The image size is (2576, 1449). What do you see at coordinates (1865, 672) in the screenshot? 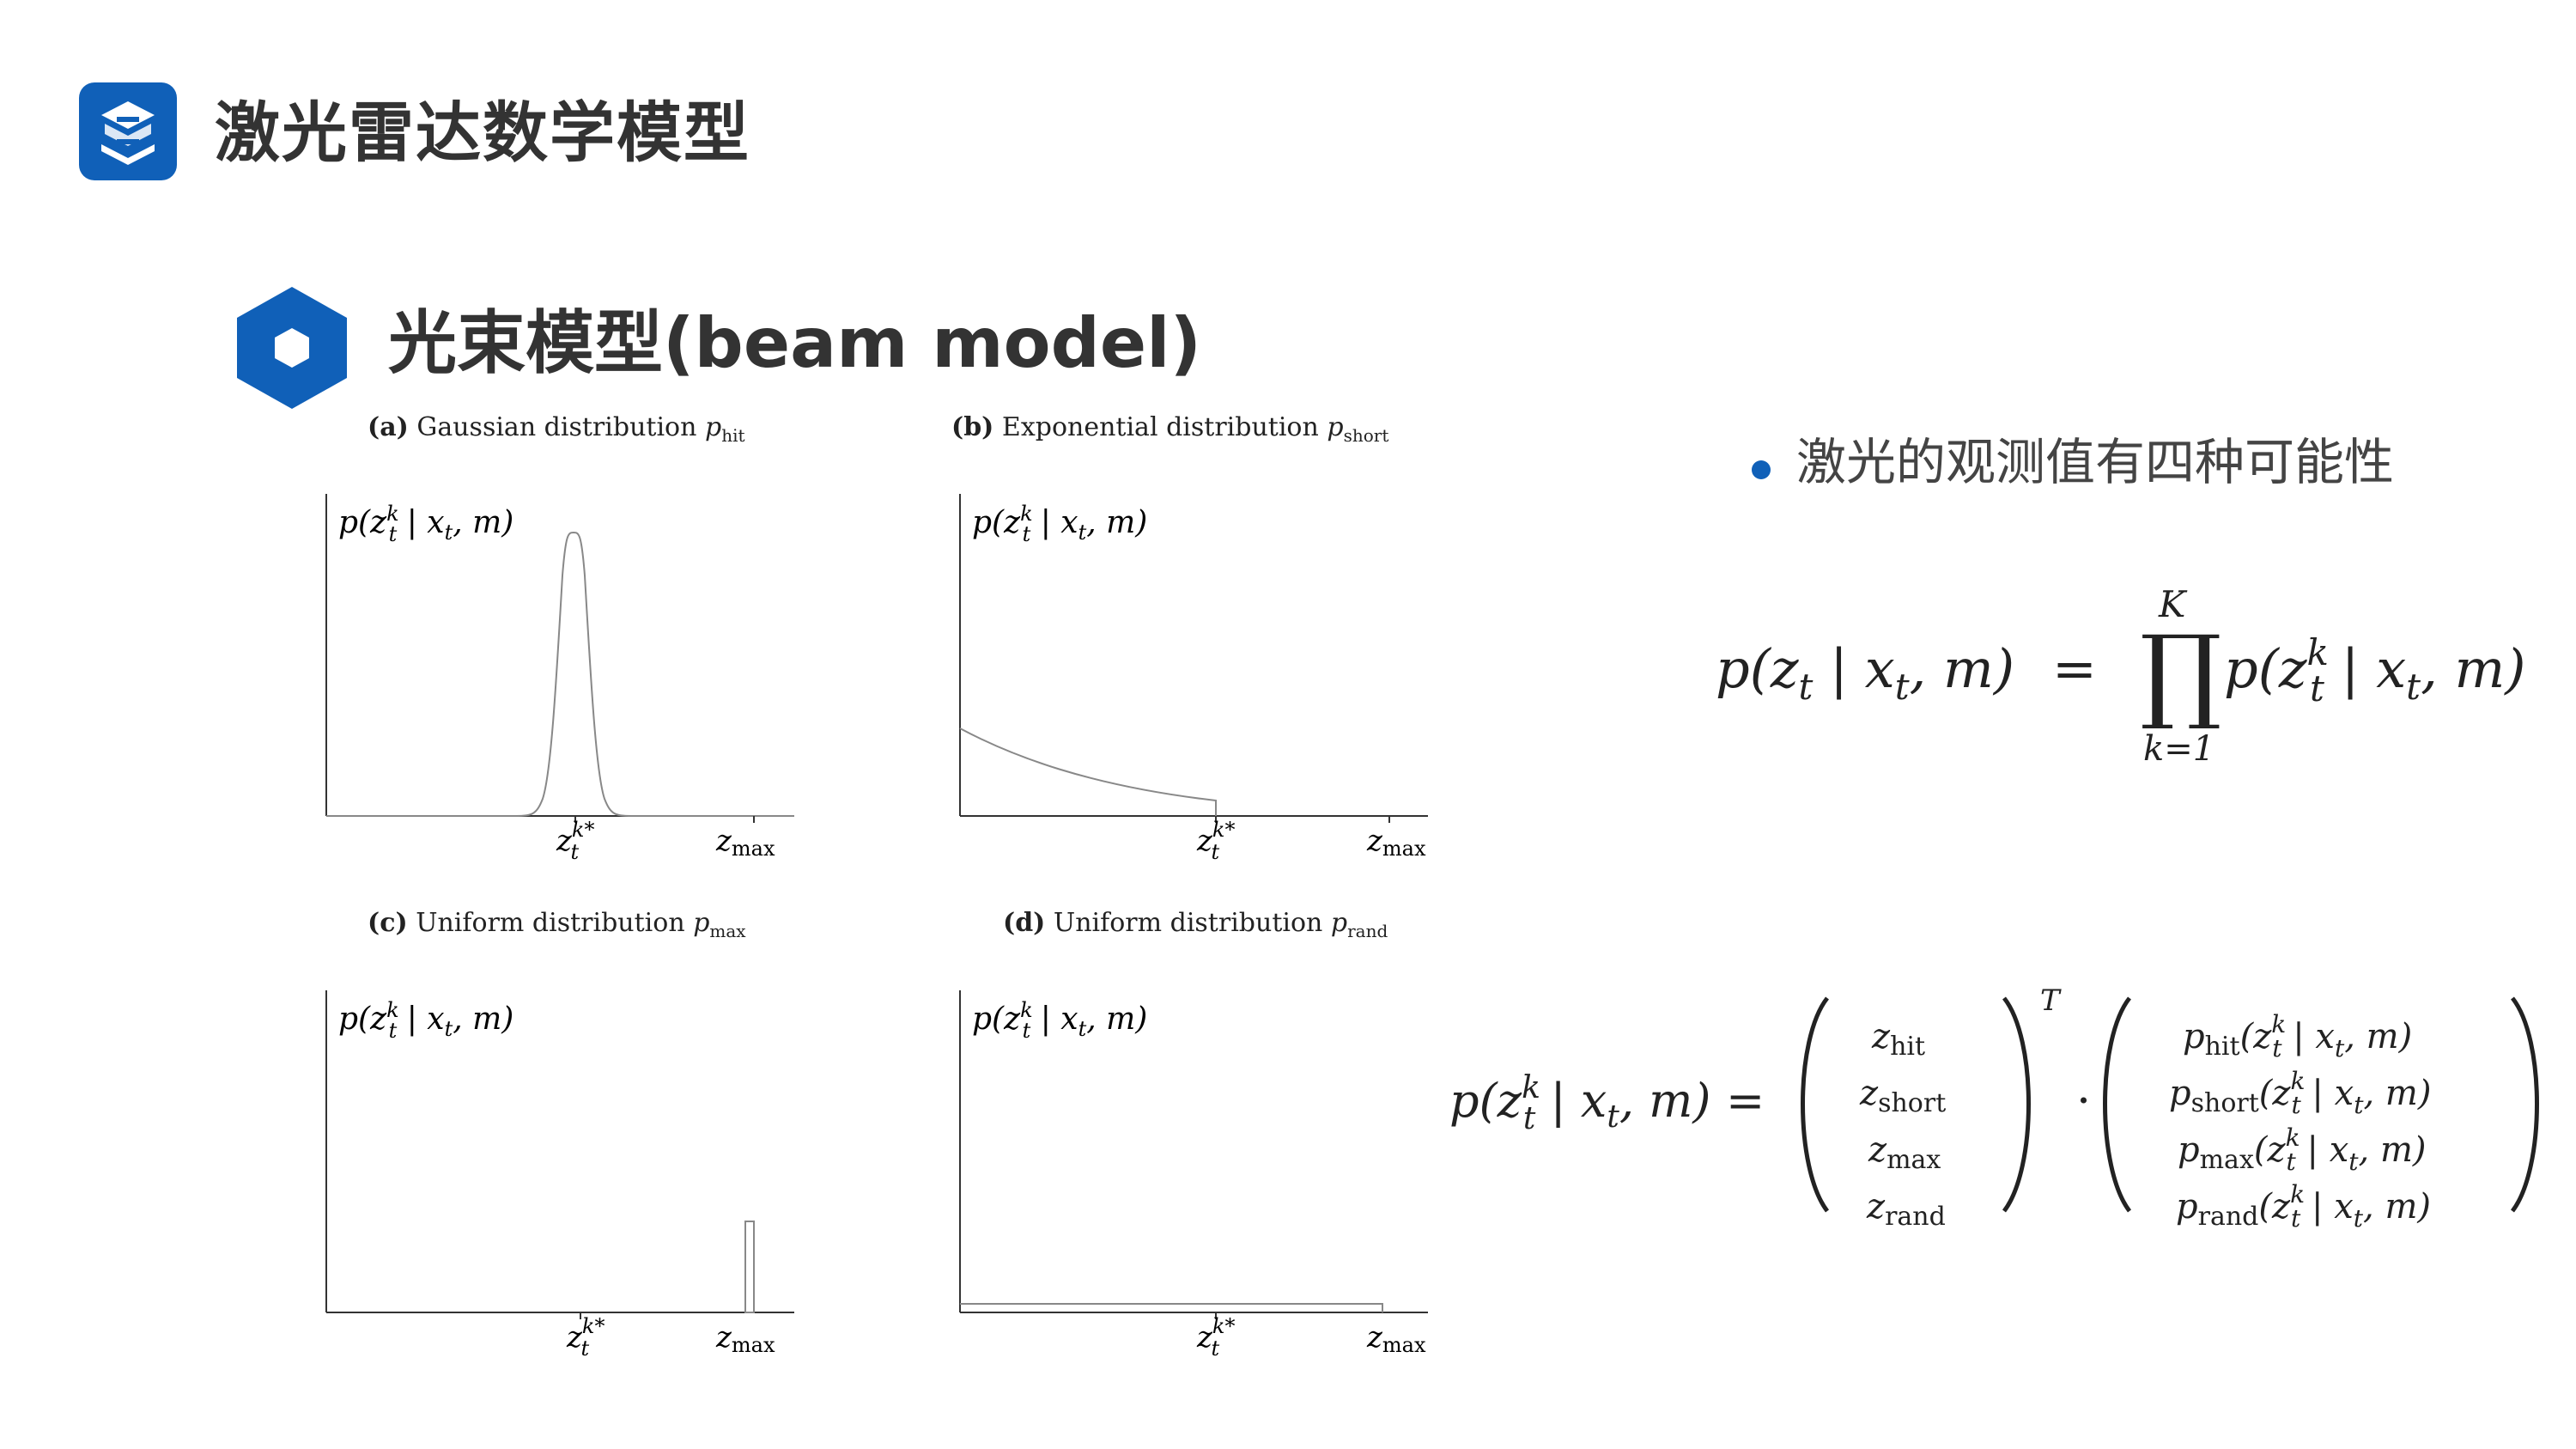
I see `eq1-lhs: p(zt | xt, m)` at bounding box center [1865, 672].